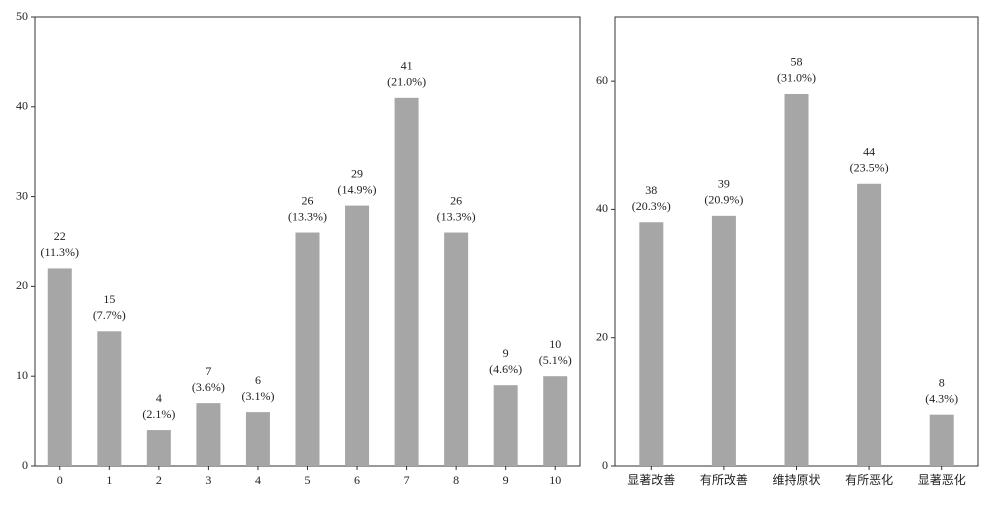  I want to click on x-tick-label: 有所恶化, so click(869, 480).